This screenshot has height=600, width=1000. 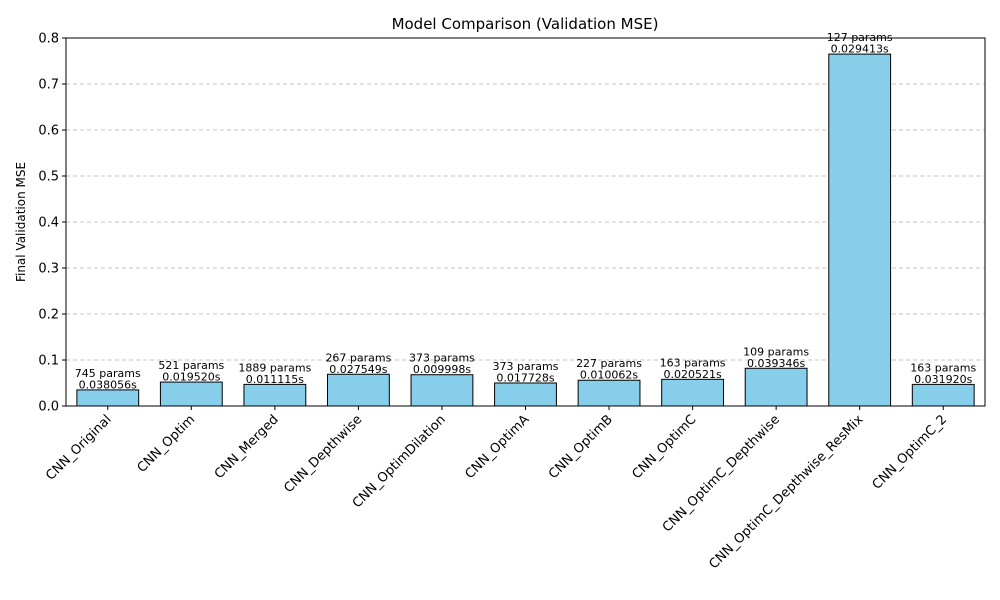 I want to click on bar-cnn-optimb, so click(x=609, y=393).